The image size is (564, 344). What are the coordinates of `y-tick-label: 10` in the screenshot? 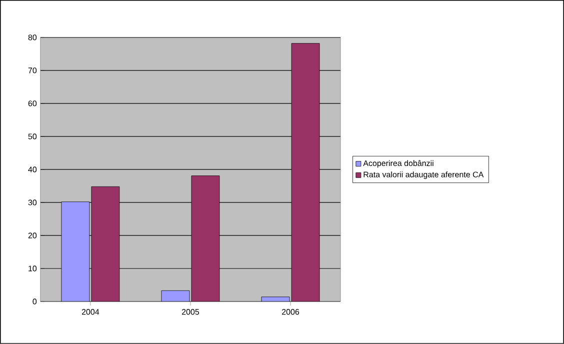 It's located at (32, 269).